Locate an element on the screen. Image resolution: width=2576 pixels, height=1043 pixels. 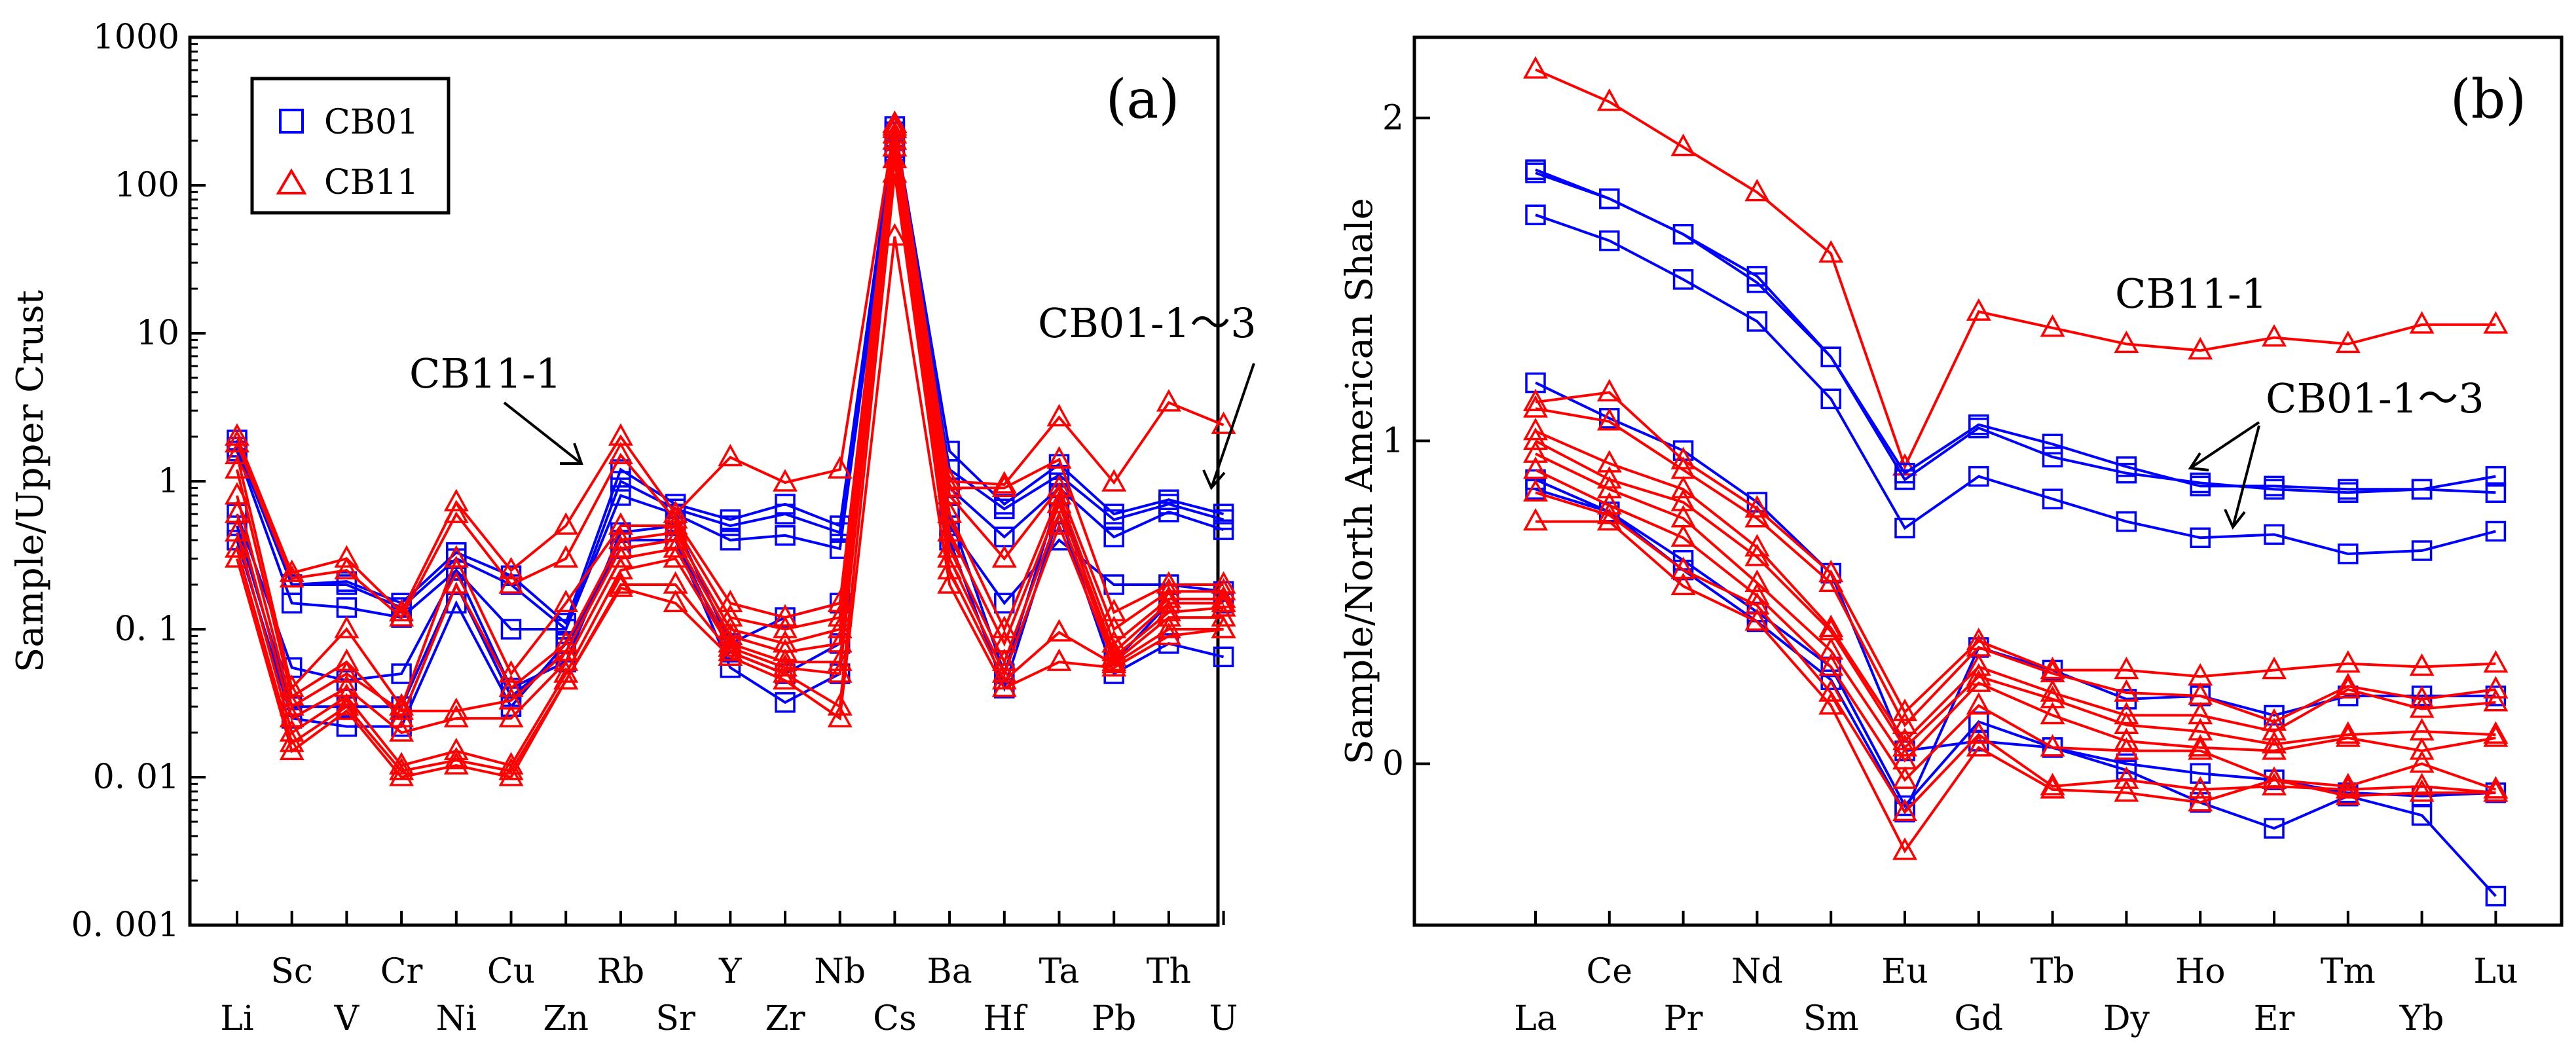
point-b-CB11-6-Yb is located at coordinates (2422, 748).